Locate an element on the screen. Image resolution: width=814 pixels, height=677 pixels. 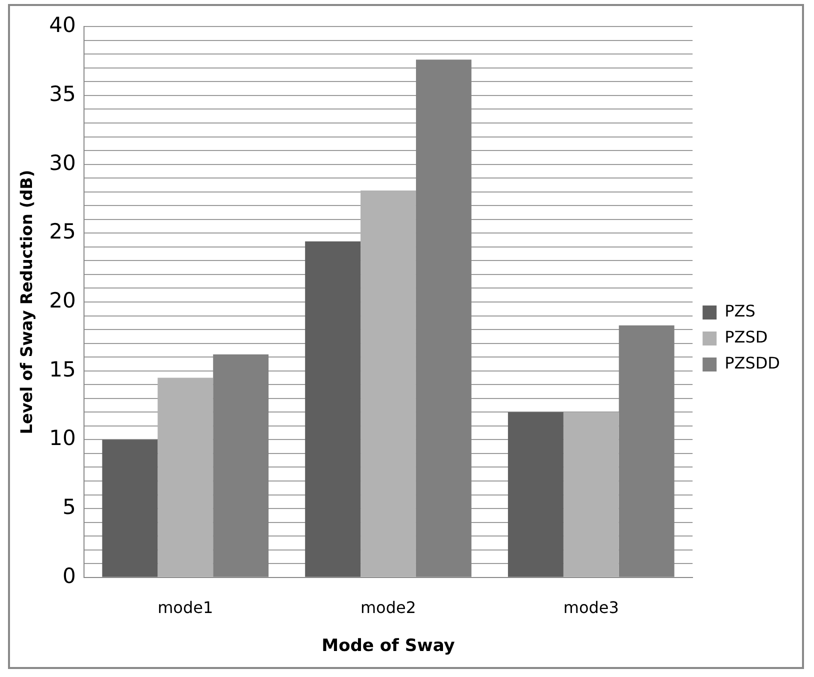
y-tick-label: 40 is located at coordinates (62, 25).